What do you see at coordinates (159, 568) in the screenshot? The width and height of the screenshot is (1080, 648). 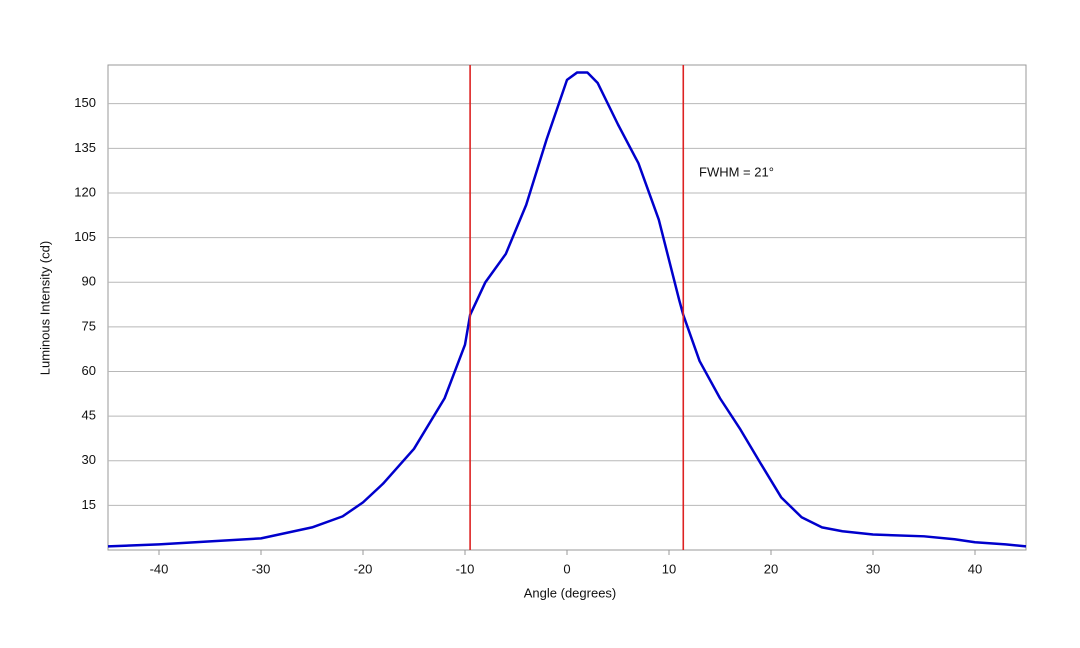 I see `x-tick-label: -40` at bounding box center [159, 568].